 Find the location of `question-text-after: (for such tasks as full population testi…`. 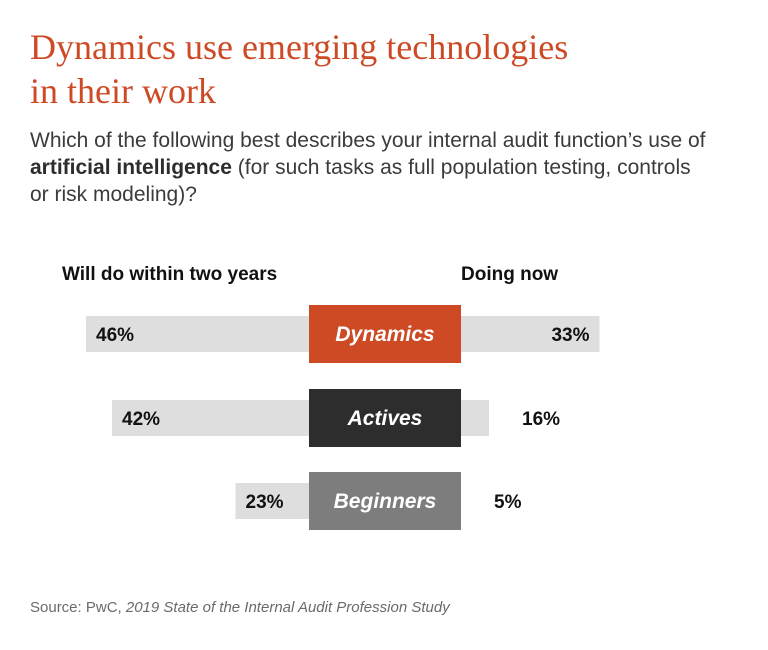

question-text-after: (for such tasks as full population testi… is located at coordinates (360, 181).